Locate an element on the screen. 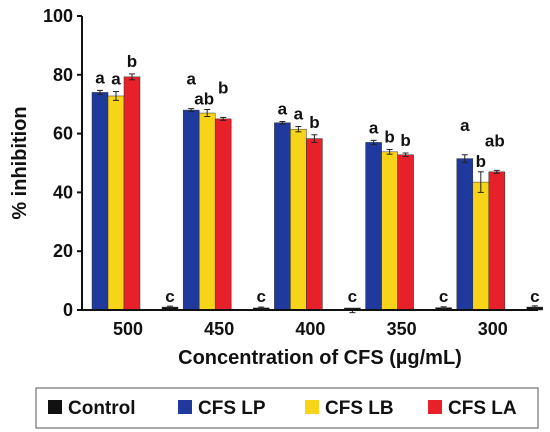 The image size is (550, 432). y-tick-label: 100 is located at coordinates (58, 16).